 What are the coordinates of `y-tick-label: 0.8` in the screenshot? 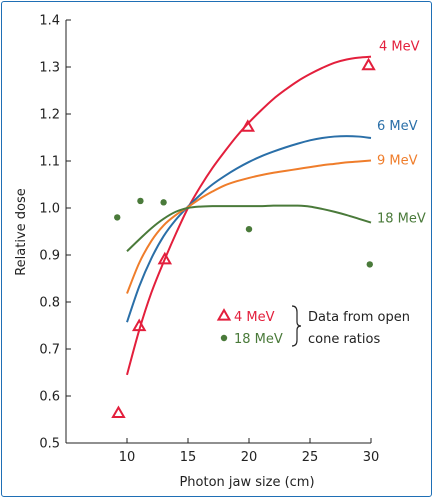 It's located at (49, 303).